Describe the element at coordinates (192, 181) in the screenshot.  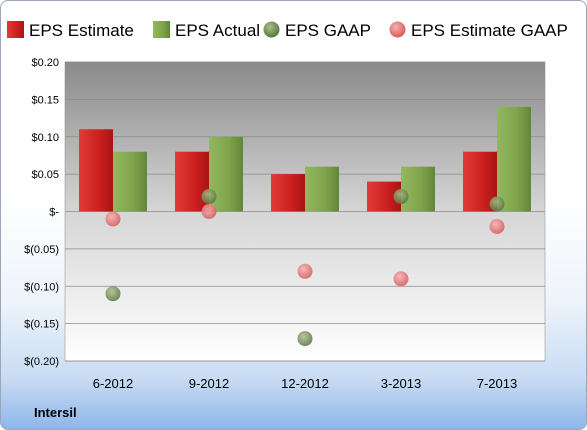
I see `bar-eps-estimate-9-2012` at that location.